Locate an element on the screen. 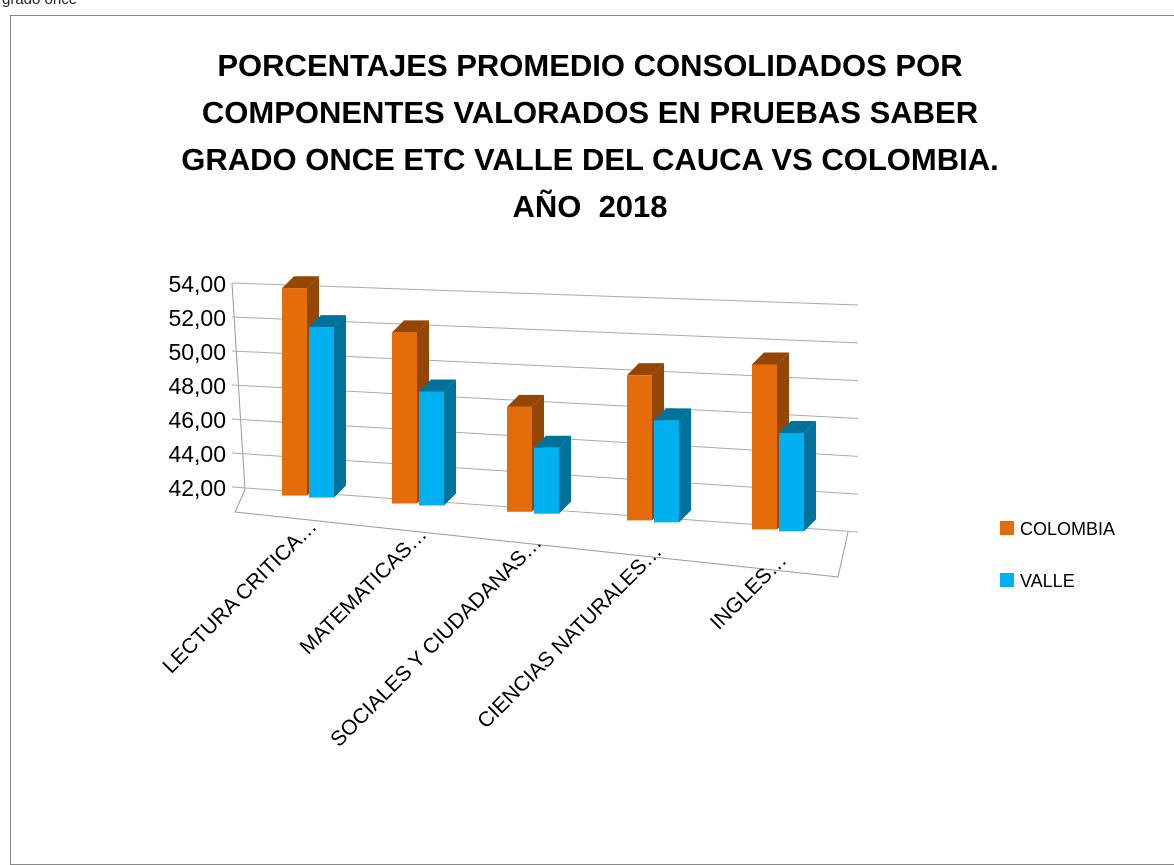 This screenshot has width=1174, height=865. y-tick-label: 44,00 is located at coordinates (197, 454).